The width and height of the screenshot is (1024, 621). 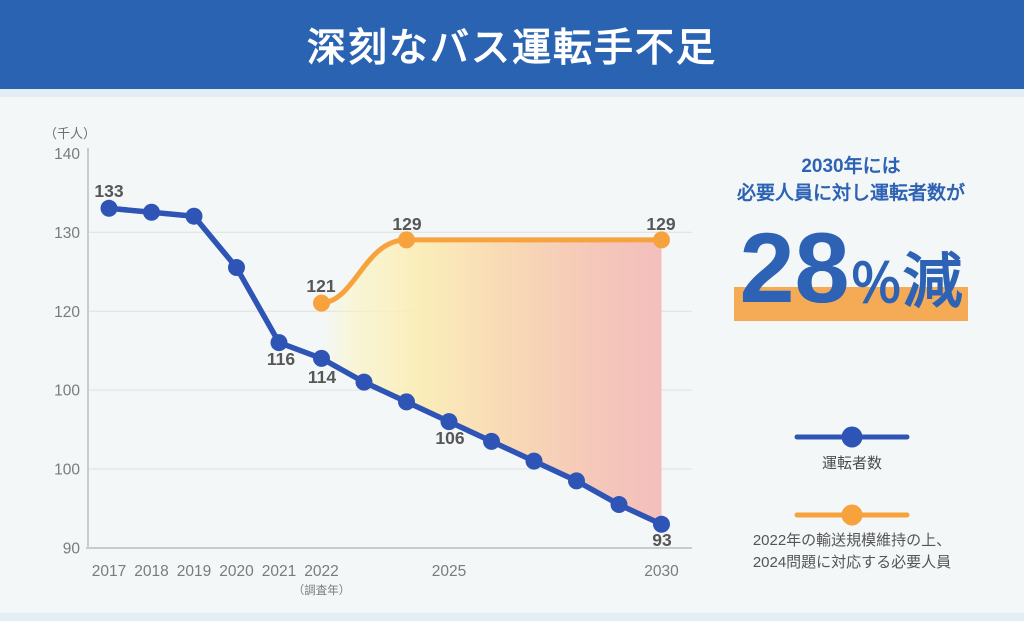 What do you see at coordinates (511, 48) in the screenshot?
I see `page-title: 深刻なバス運転手不足` at bounding box center [511, 48].